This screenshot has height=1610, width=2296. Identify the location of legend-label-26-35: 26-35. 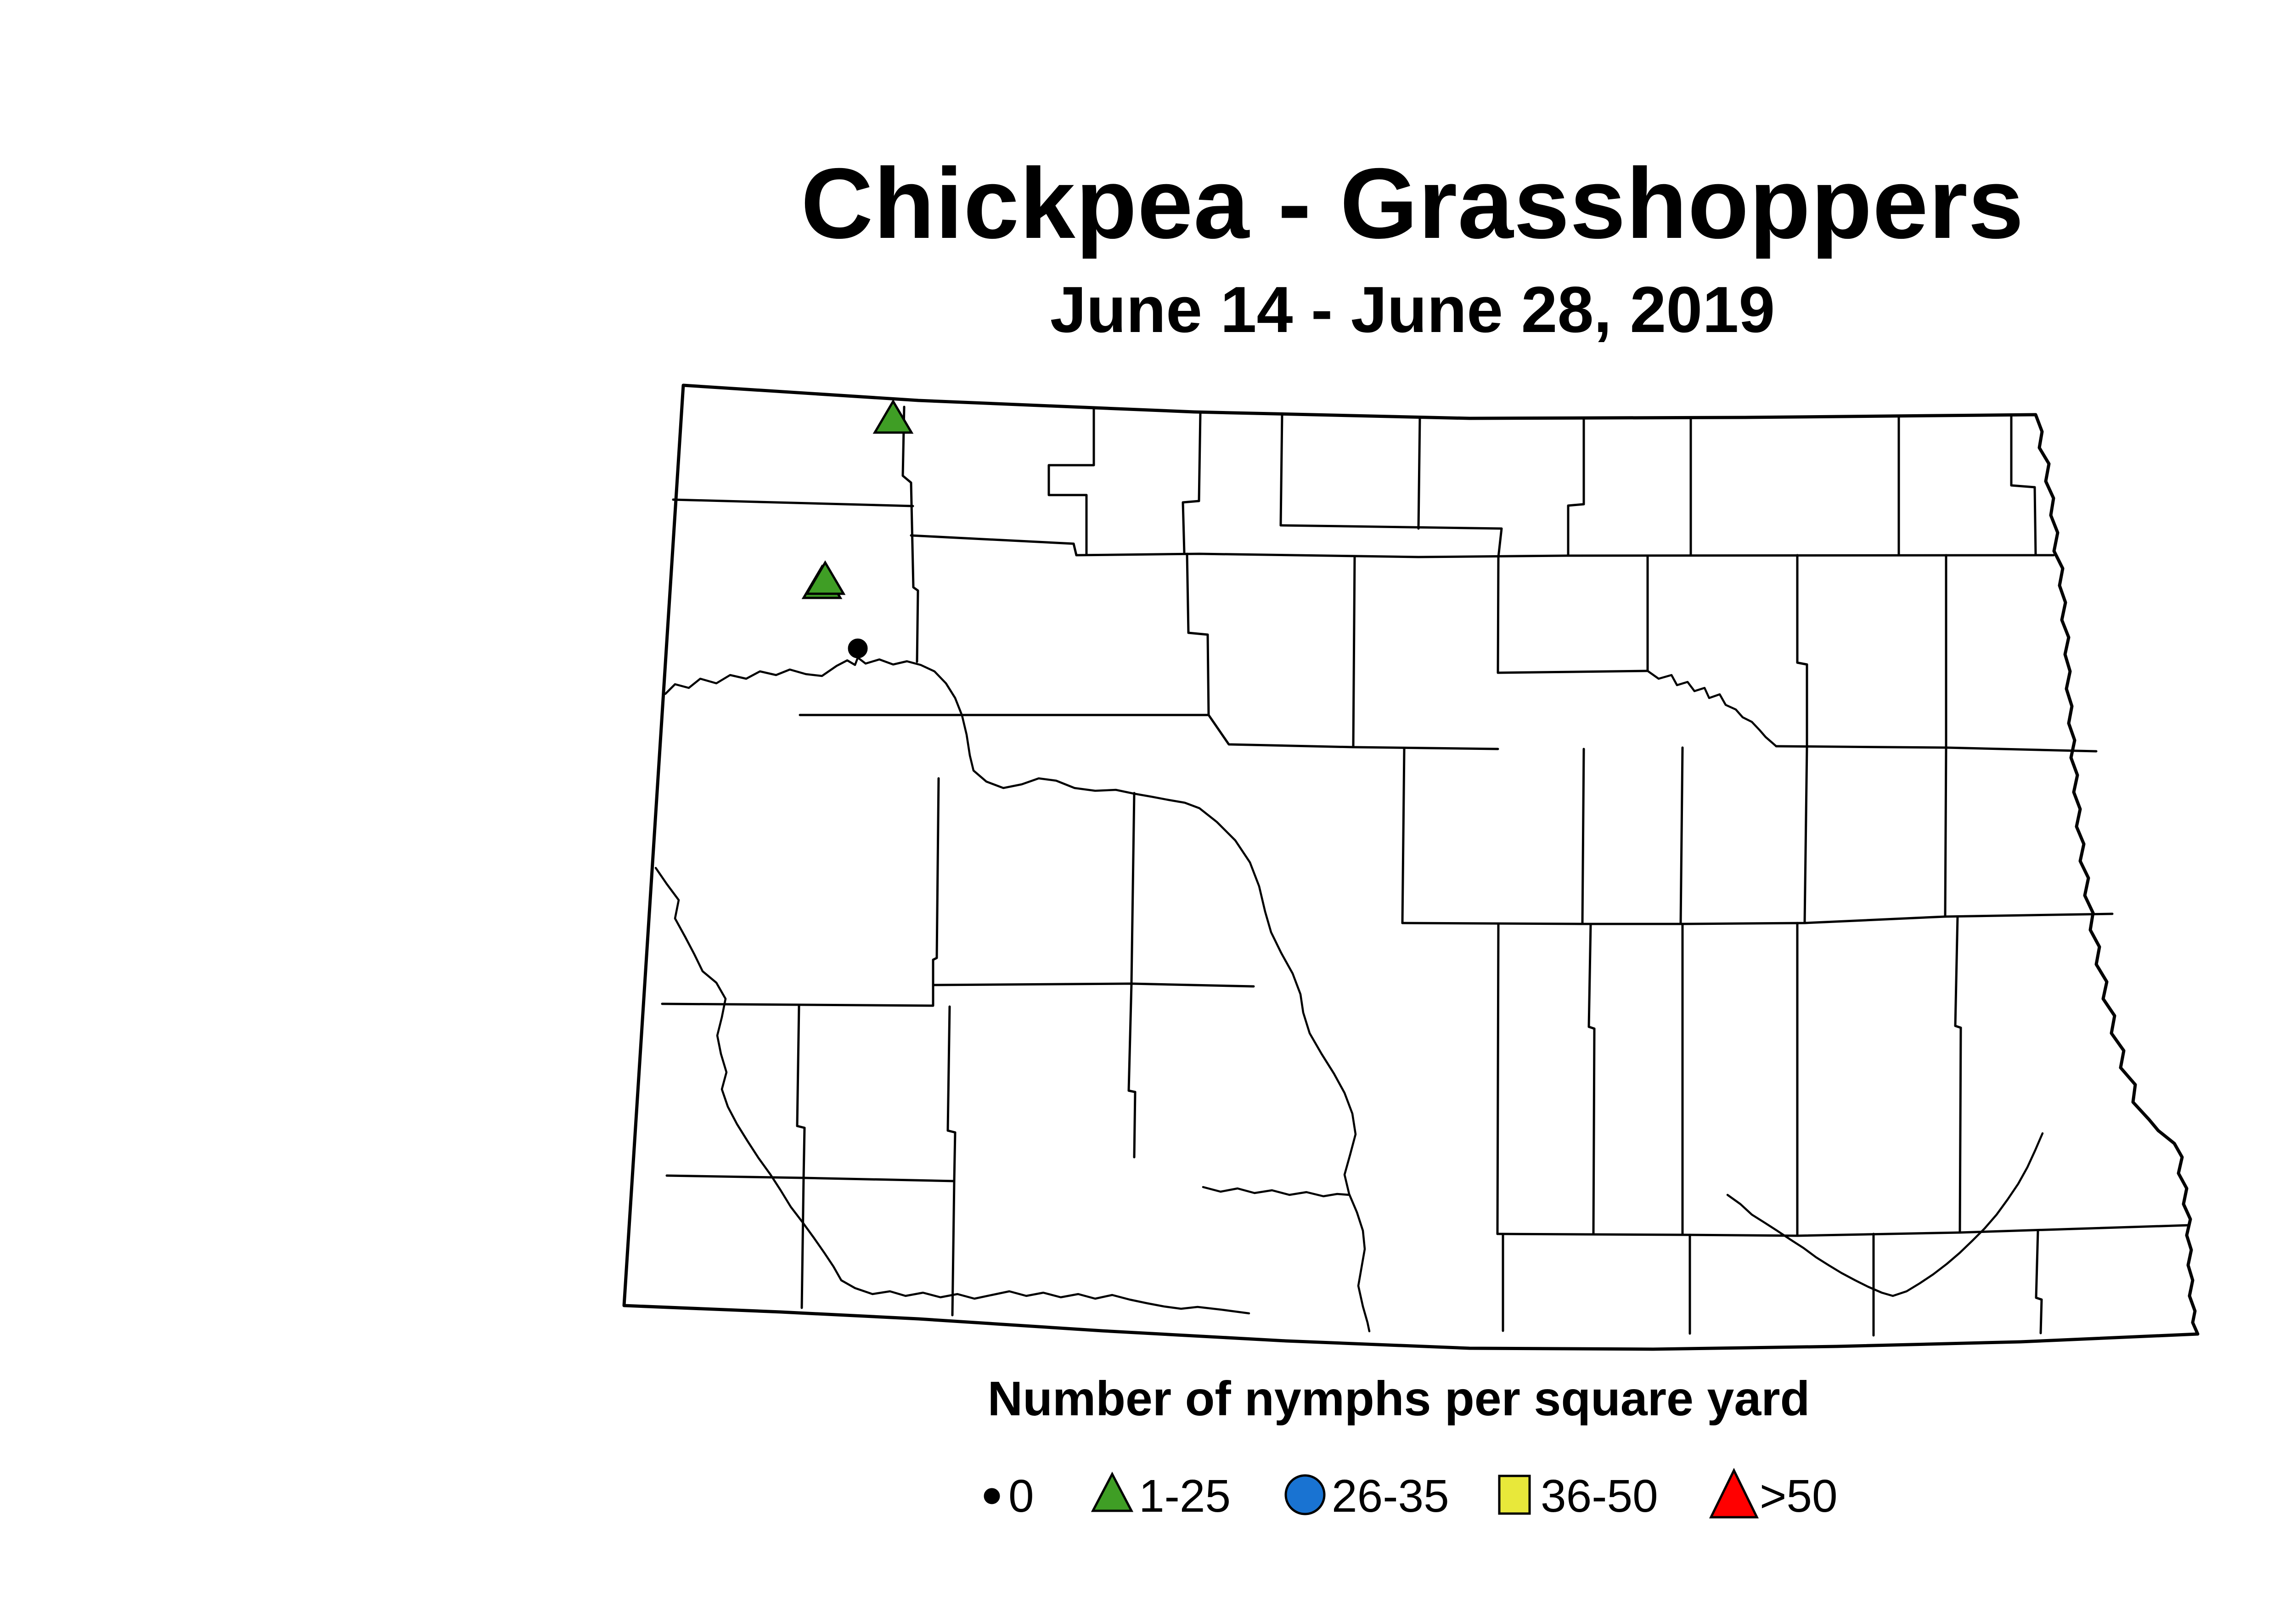
(1390, 1496).